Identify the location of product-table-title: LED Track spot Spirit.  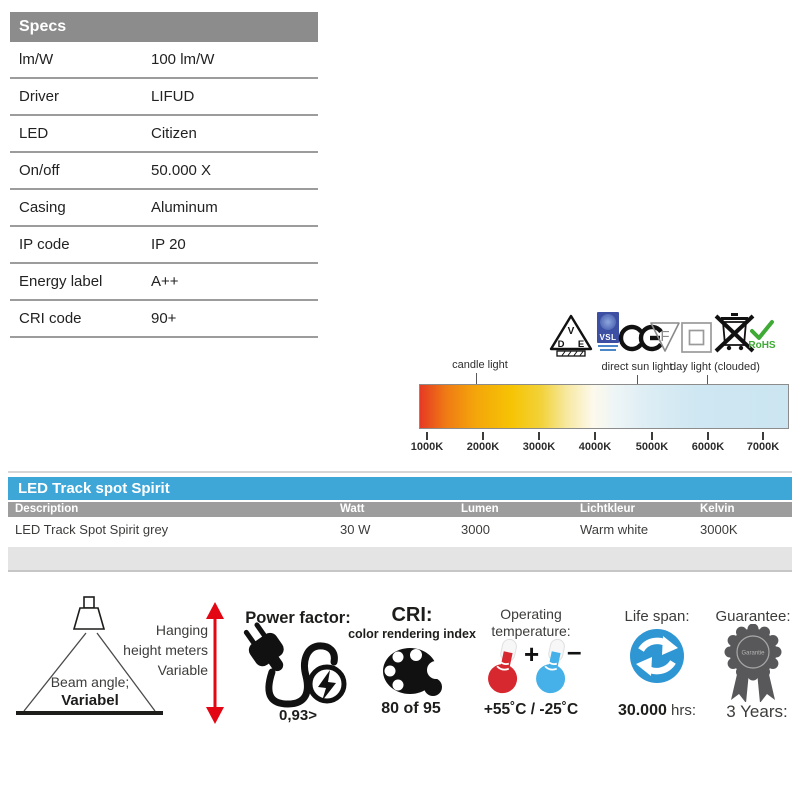
(94, 488).